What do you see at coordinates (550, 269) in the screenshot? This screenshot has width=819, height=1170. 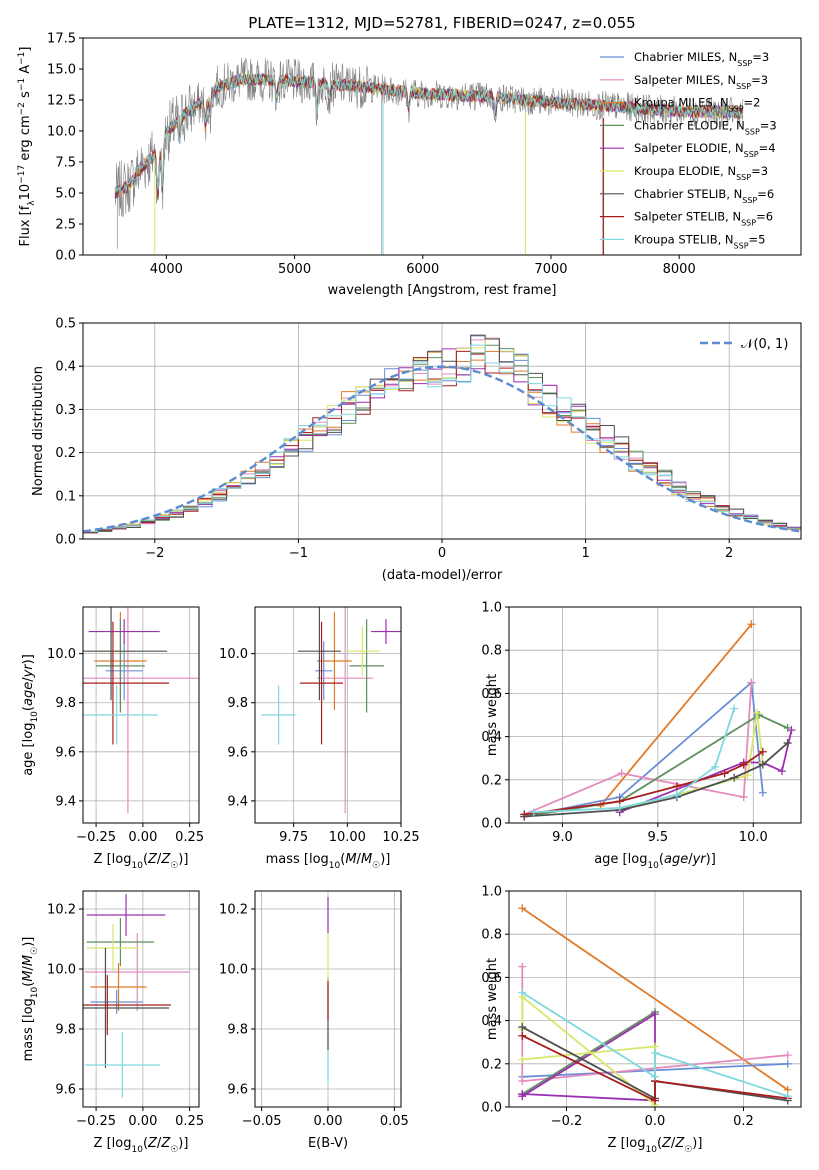 I see `x-tick-label: 7000` at bounding box center [550, 269].